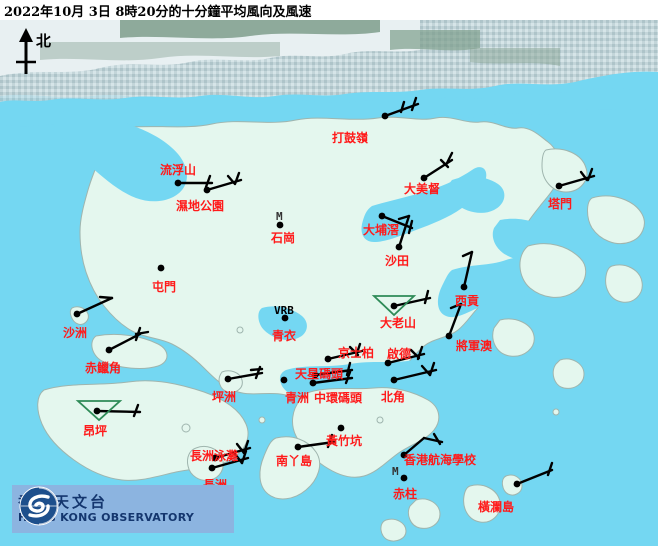  Describe the element at coordinates (332, 377) in the screenshot. I see `wind-barb-central-pier` at that location.